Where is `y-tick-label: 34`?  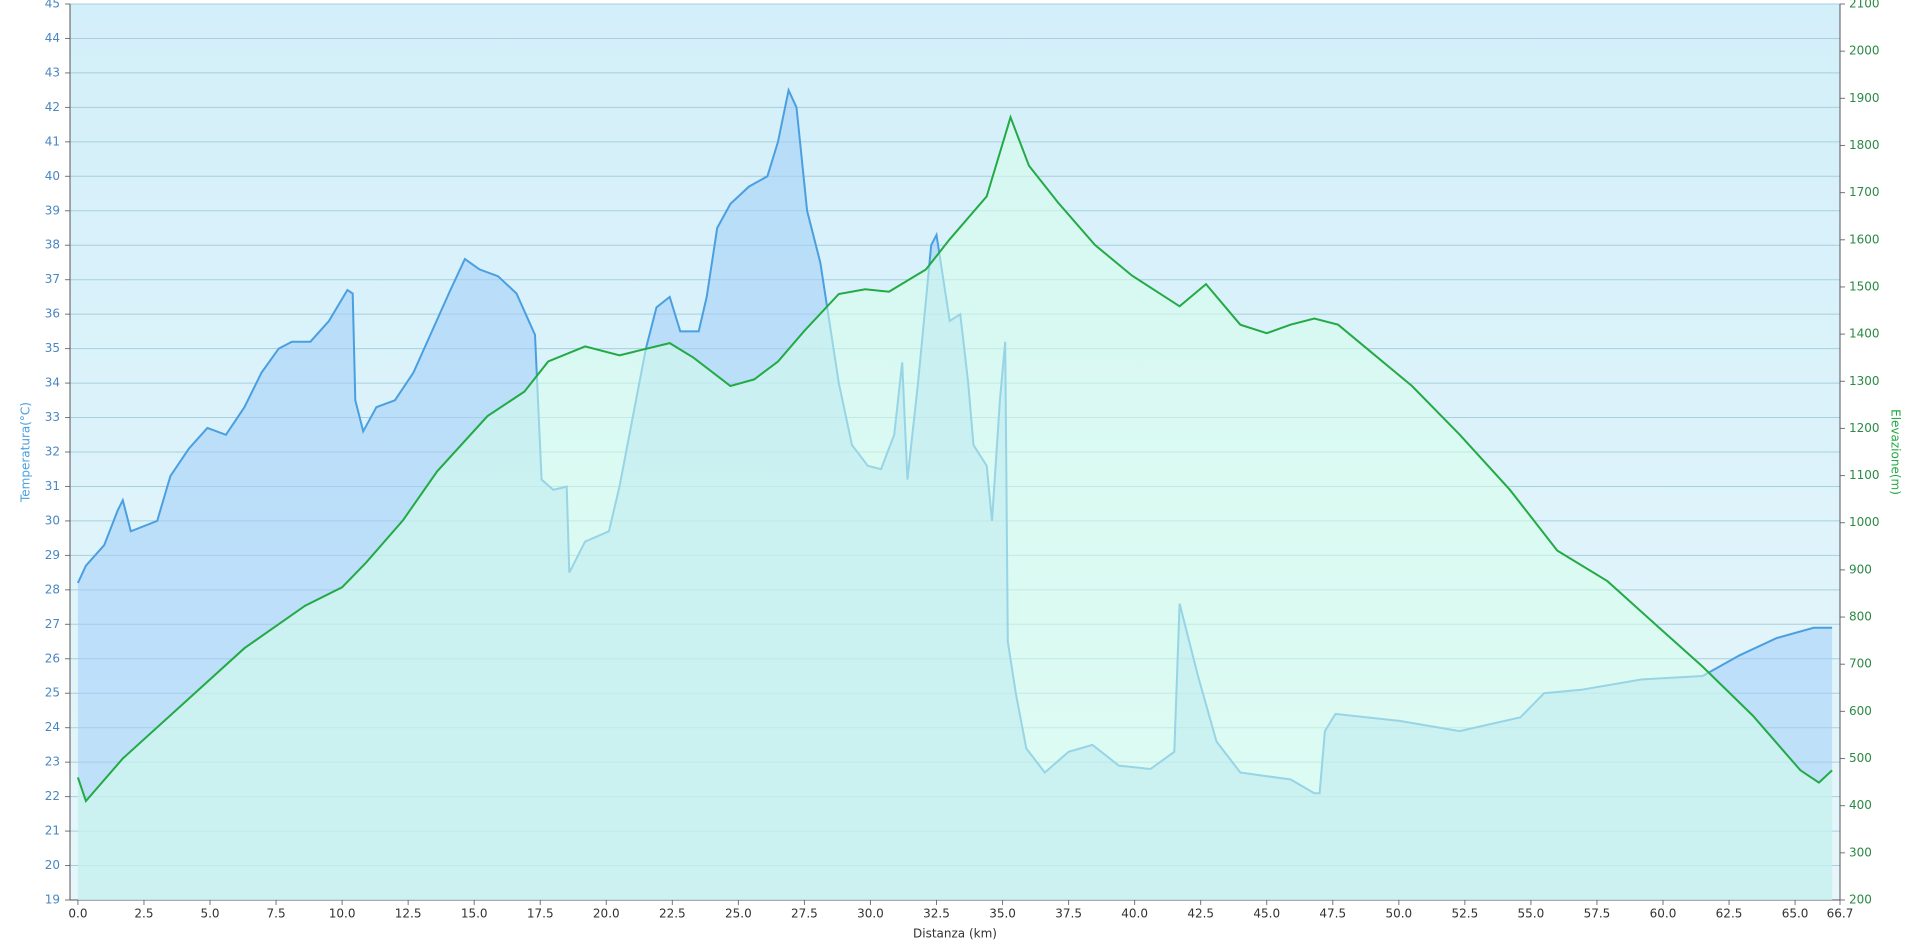 y-tick-label: 34 is located at coordinates (52, 383).